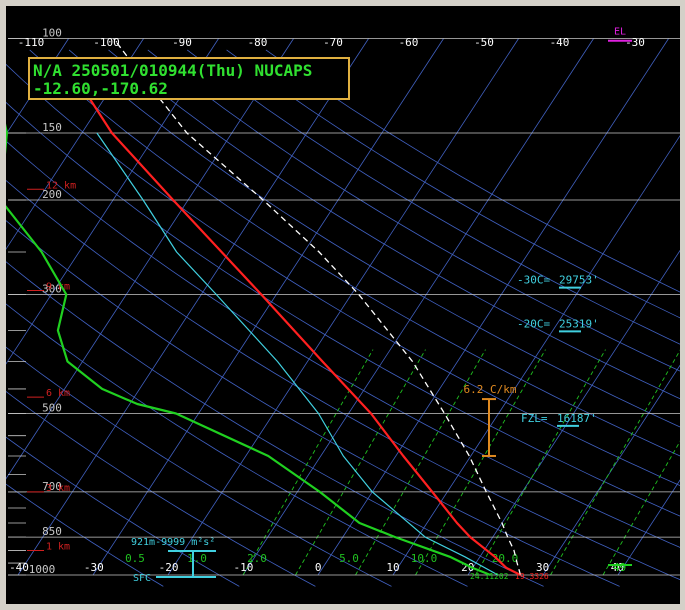 The image size is (685, 610). I want to click on mixing-ratio-label: 0.5, so click(135, 558).